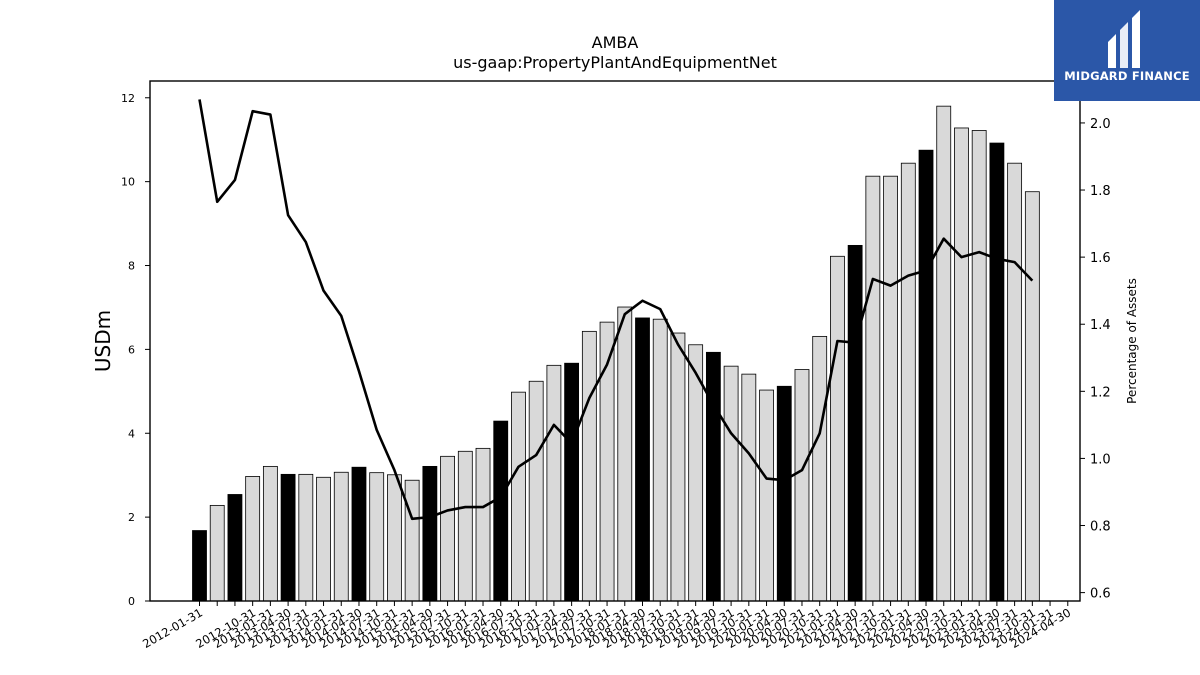 This screenshot has width=1200, height=675. I want to click on y2-tick-label: 1.6, so click(1100, 258).